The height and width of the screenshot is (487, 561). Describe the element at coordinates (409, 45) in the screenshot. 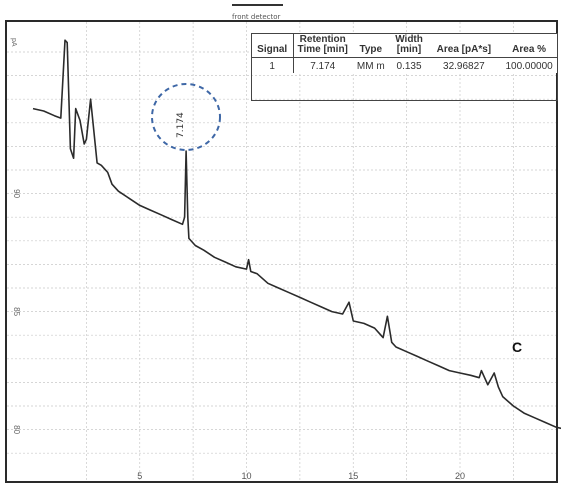

I see `col-width: Width [min]` at that location.